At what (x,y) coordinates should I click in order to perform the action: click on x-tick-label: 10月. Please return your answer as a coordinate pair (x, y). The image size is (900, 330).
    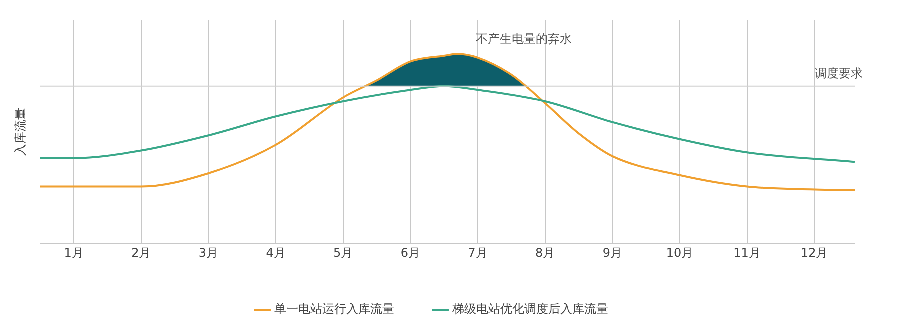
    Looking at the image, I should click on (680, 253).